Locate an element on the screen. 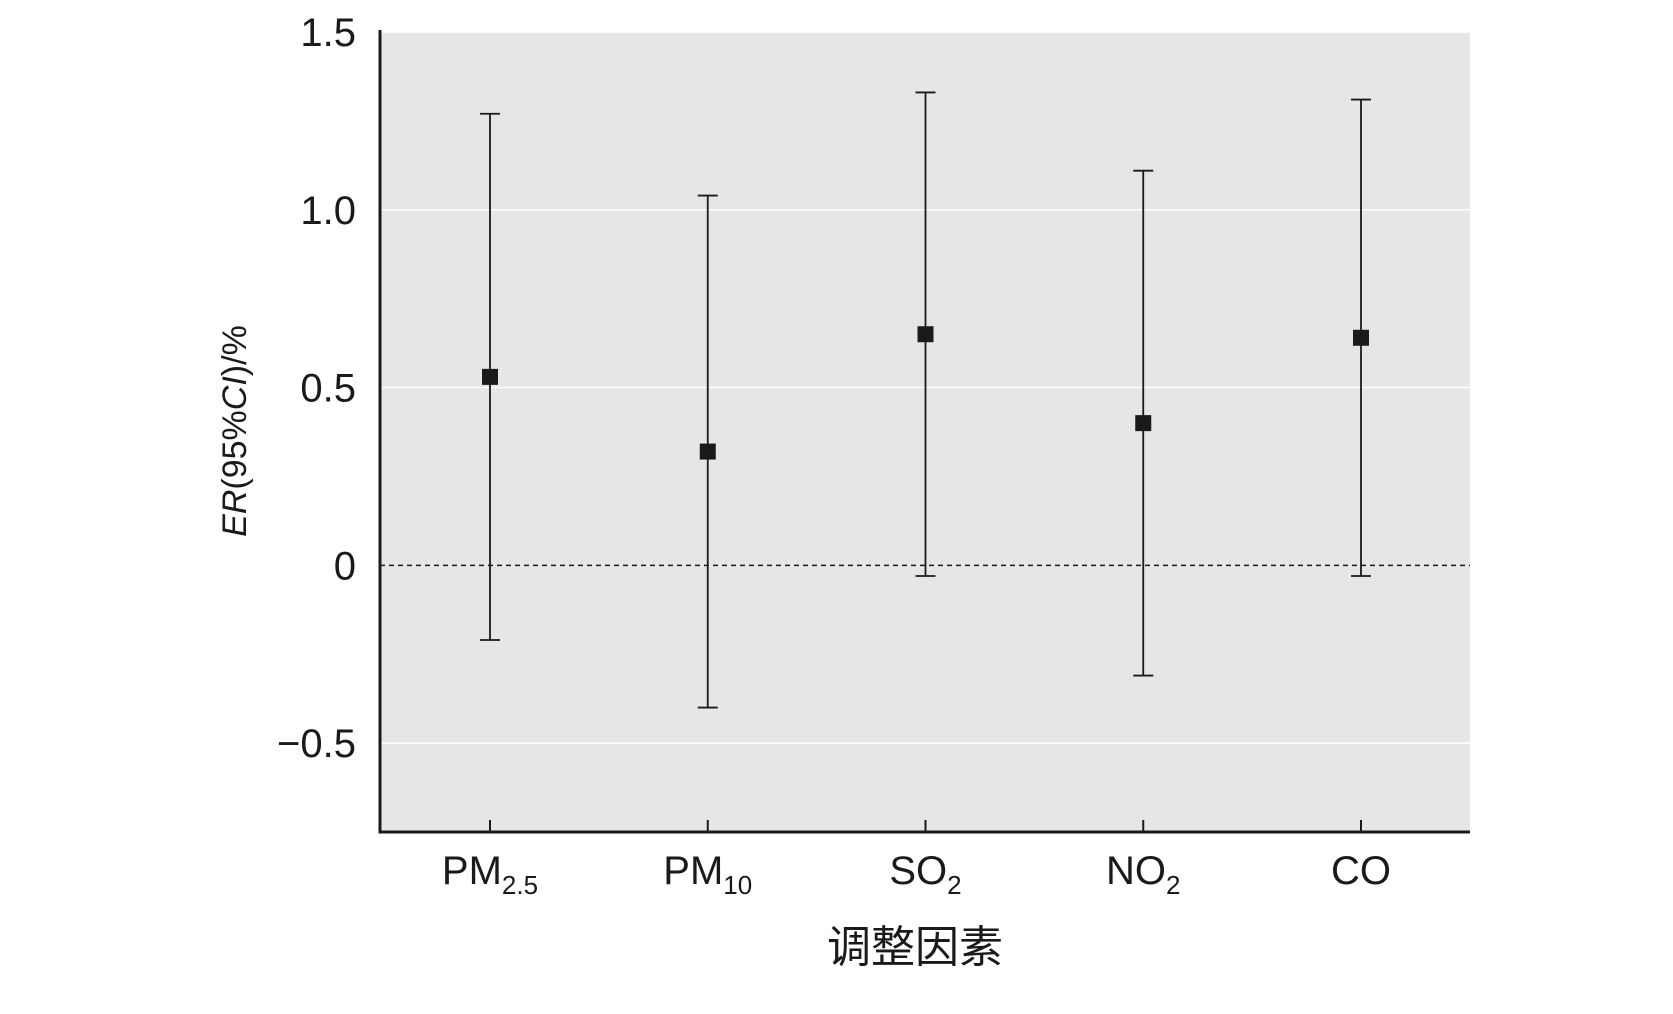 This screenshot has width=1673, height=1014. x-tick-label: CO is located at coordinates (1361, 871).